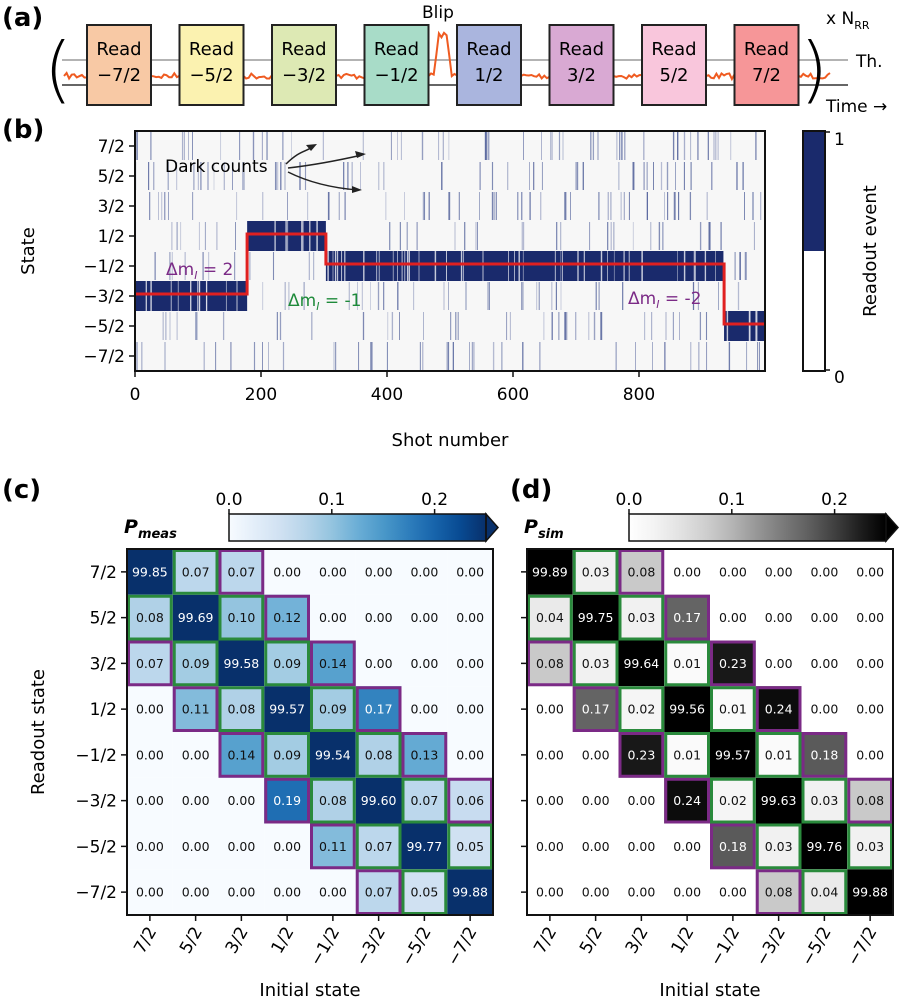  I want to click on delta-m-annotation-1: ΔmI = 2, so click(199, 271).